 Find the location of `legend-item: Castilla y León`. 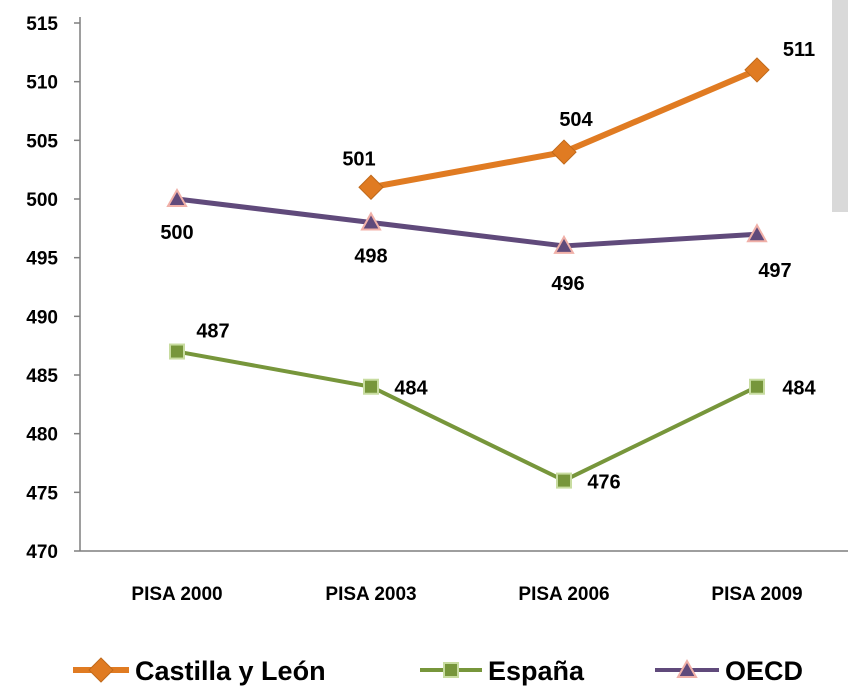

legend-item: Castilla y León is located at coordinates (199, 671).